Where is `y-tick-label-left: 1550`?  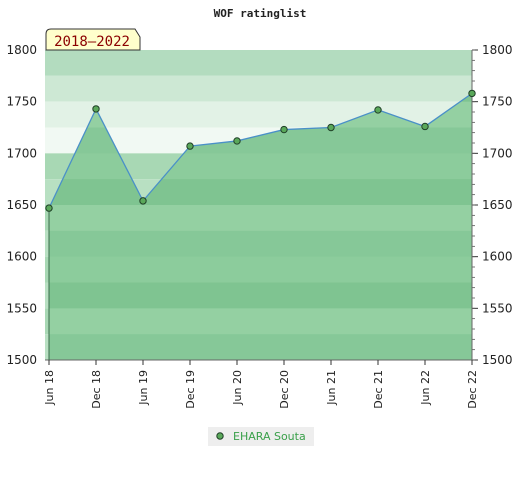 y-tick-label-left: 1550 is located at coordinates (21, 308).